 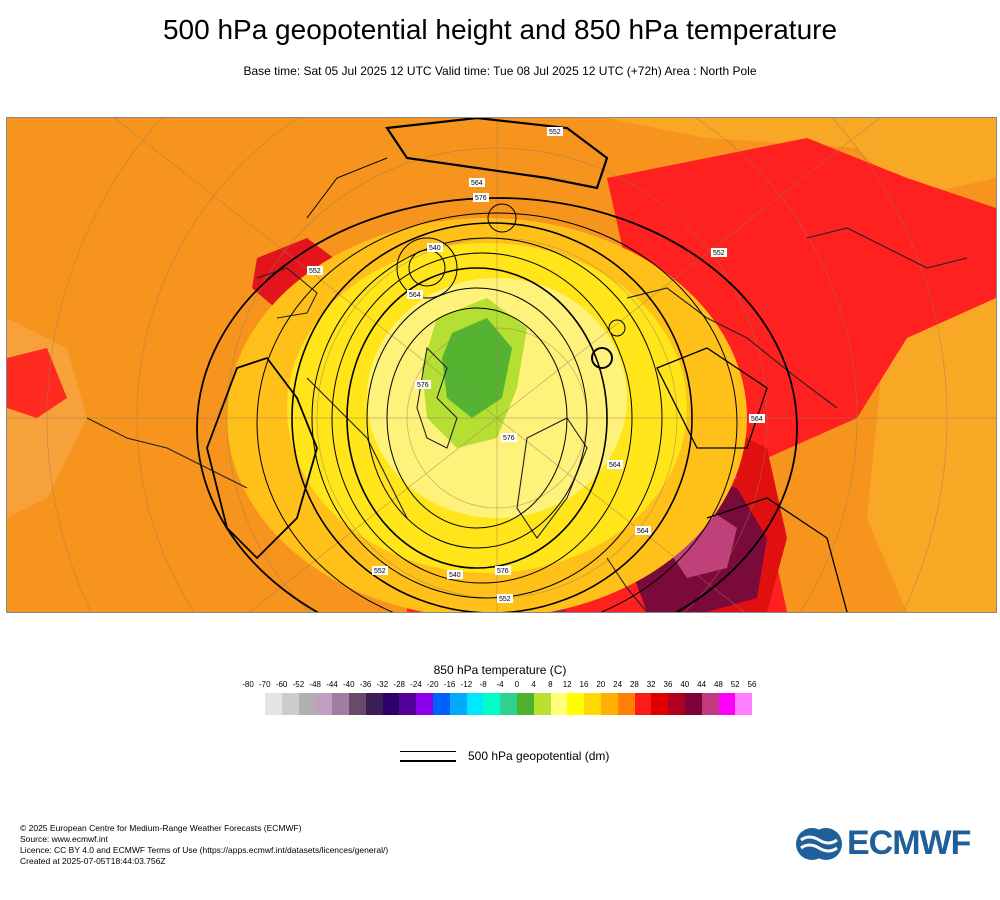 What do you see at coordinates (539, 756) in the screenshot?
I see `contour-key-label: 500 hPa geopotential (dm)` at bounding box center [539, 756].